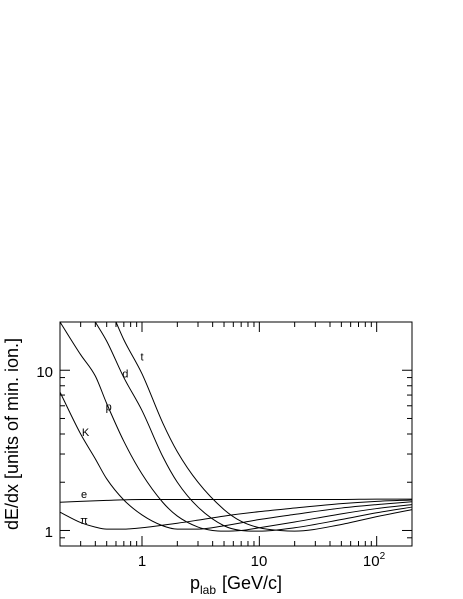 The width and height of the screenshot is (463, 599). I want to click on y-tick-label-1: 1, so click(49, 532).